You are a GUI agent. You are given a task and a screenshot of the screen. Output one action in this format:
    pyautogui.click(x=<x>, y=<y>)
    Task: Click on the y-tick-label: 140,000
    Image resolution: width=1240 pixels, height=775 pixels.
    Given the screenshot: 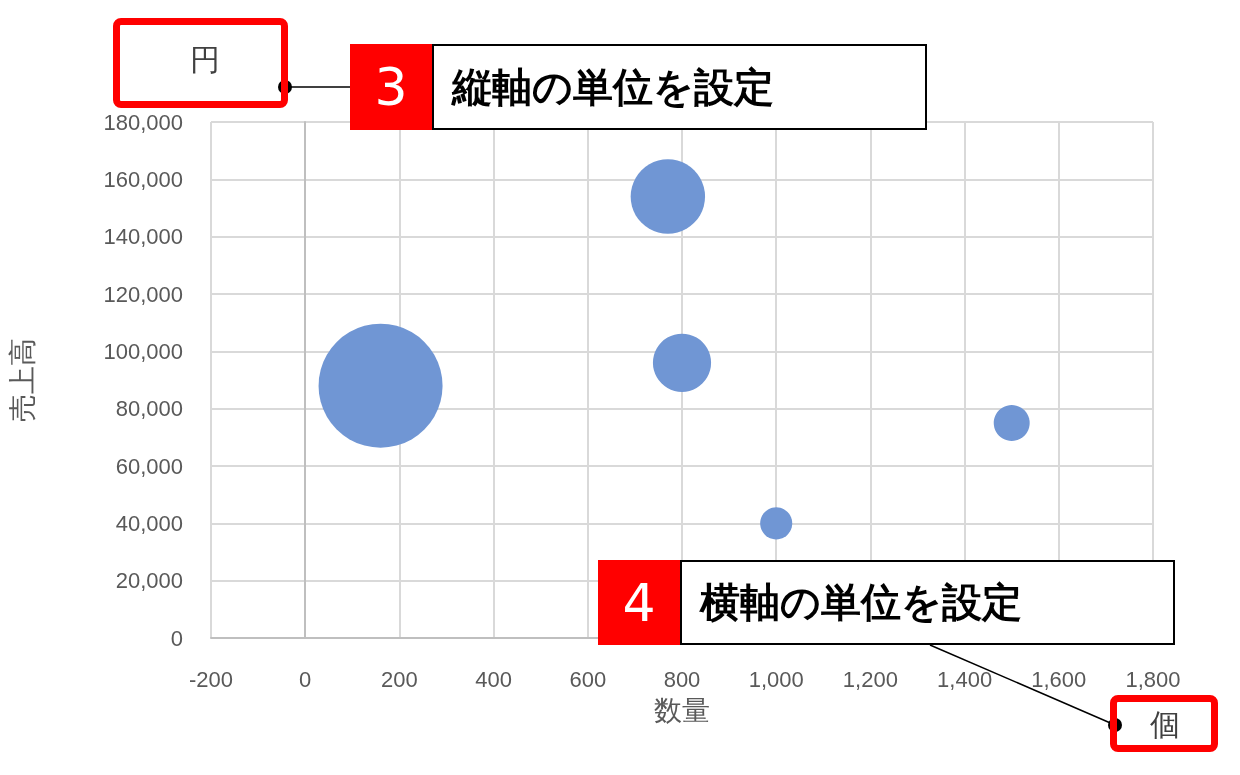 What is the action you would take?
    pyautogui.click(x=143, y=237)
    